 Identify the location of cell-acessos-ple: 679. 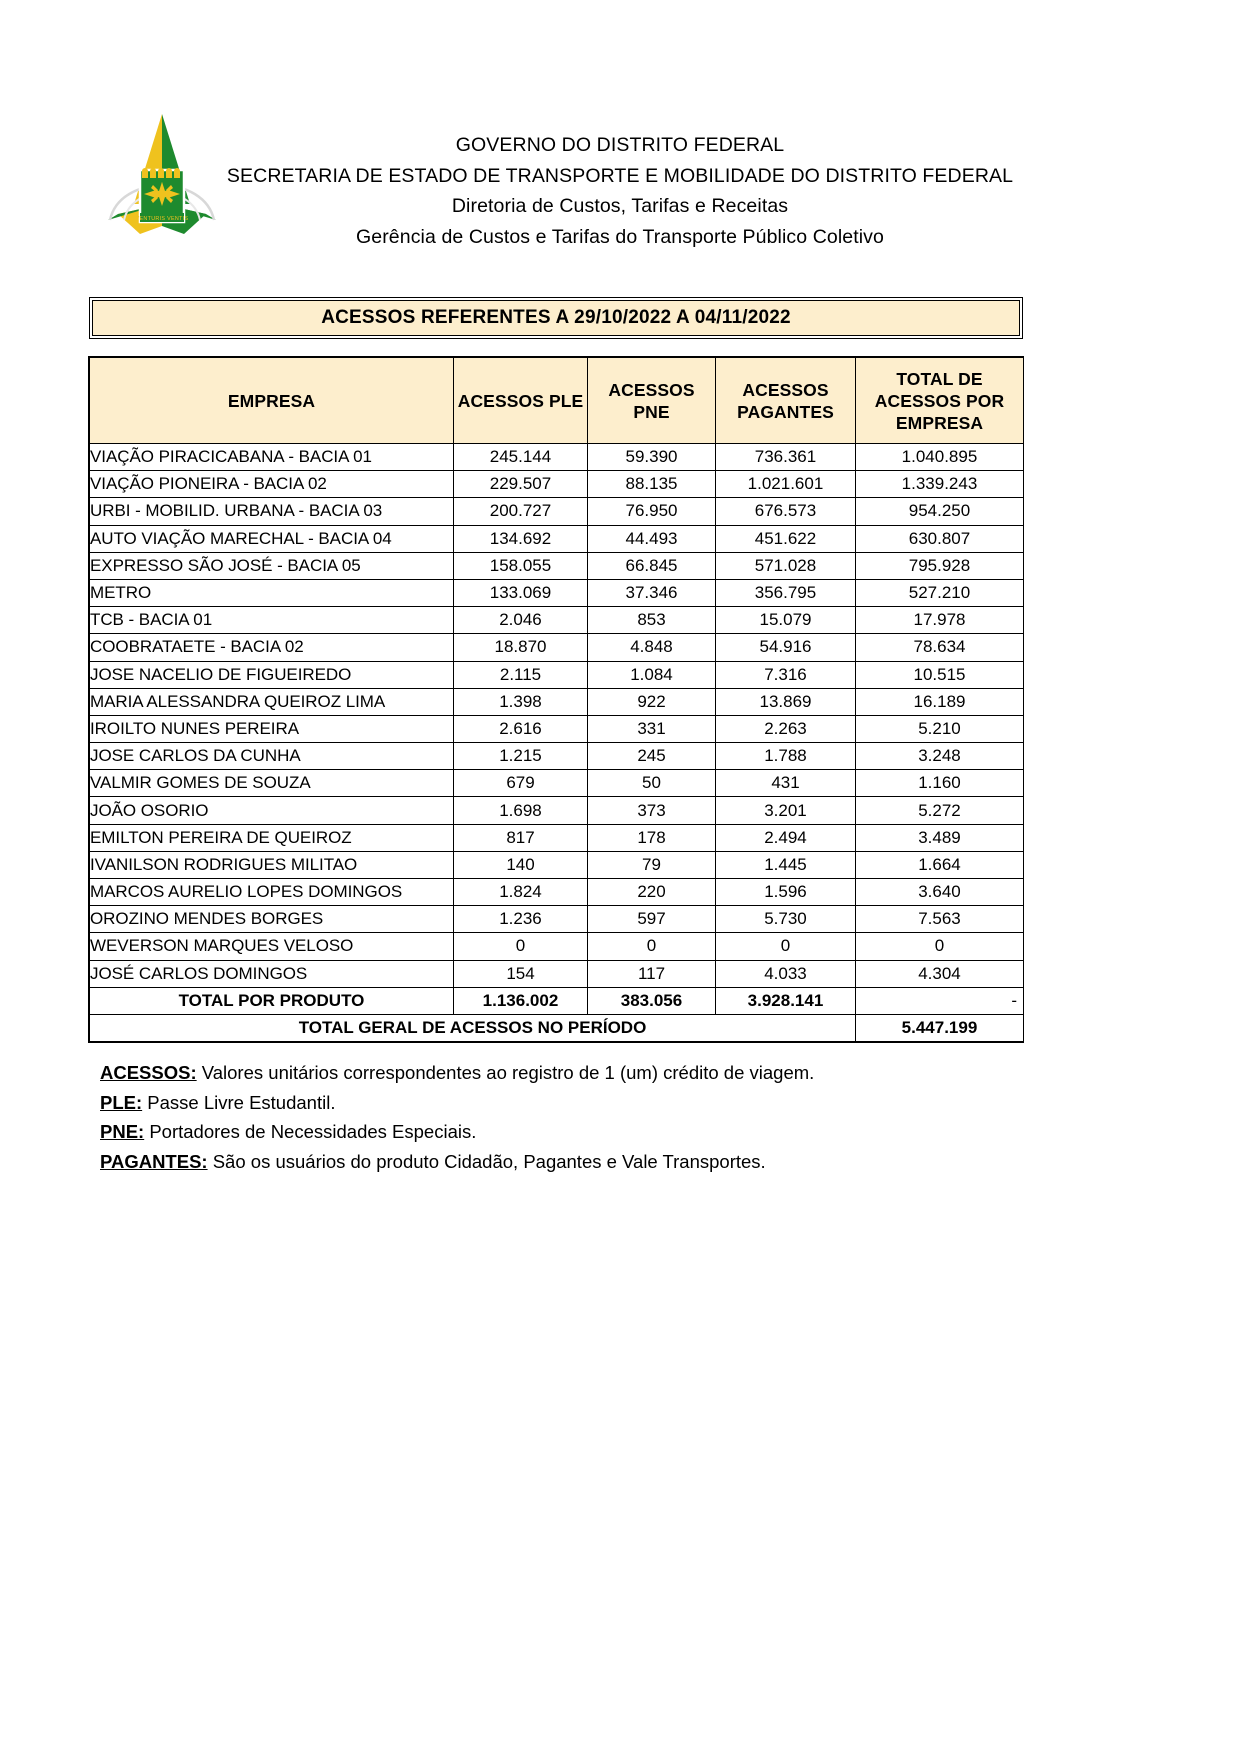
(520, 783).